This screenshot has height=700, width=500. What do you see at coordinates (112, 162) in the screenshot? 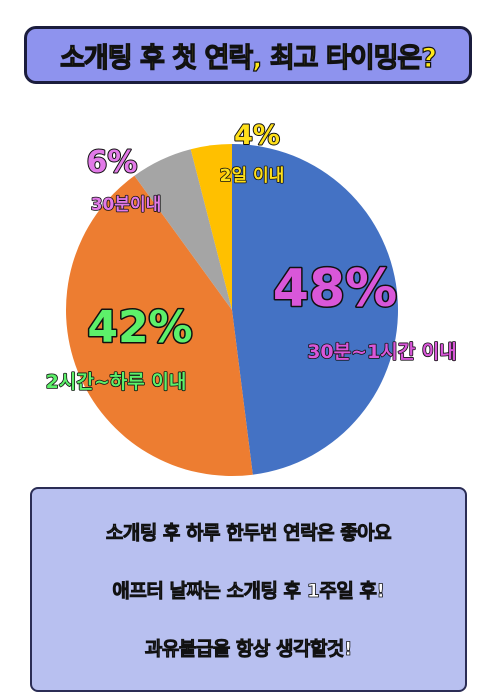
I see `slice-percent-label-3: 6%` at bounding box center [112, 162].